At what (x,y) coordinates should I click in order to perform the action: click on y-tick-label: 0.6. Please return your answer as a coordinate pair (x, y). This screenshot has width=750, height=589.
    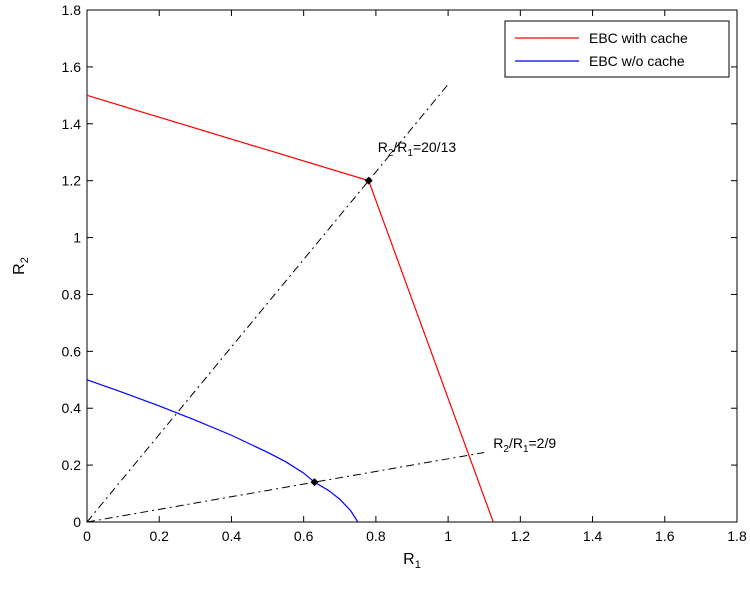
    Looking at the image, I should click on (72, 351).